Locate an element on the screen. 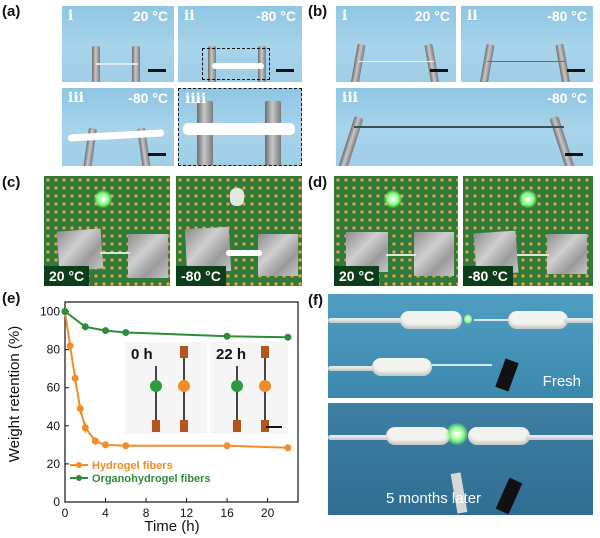  panel-c-left-temp: 20 °C is located at coordinates (67, 276).